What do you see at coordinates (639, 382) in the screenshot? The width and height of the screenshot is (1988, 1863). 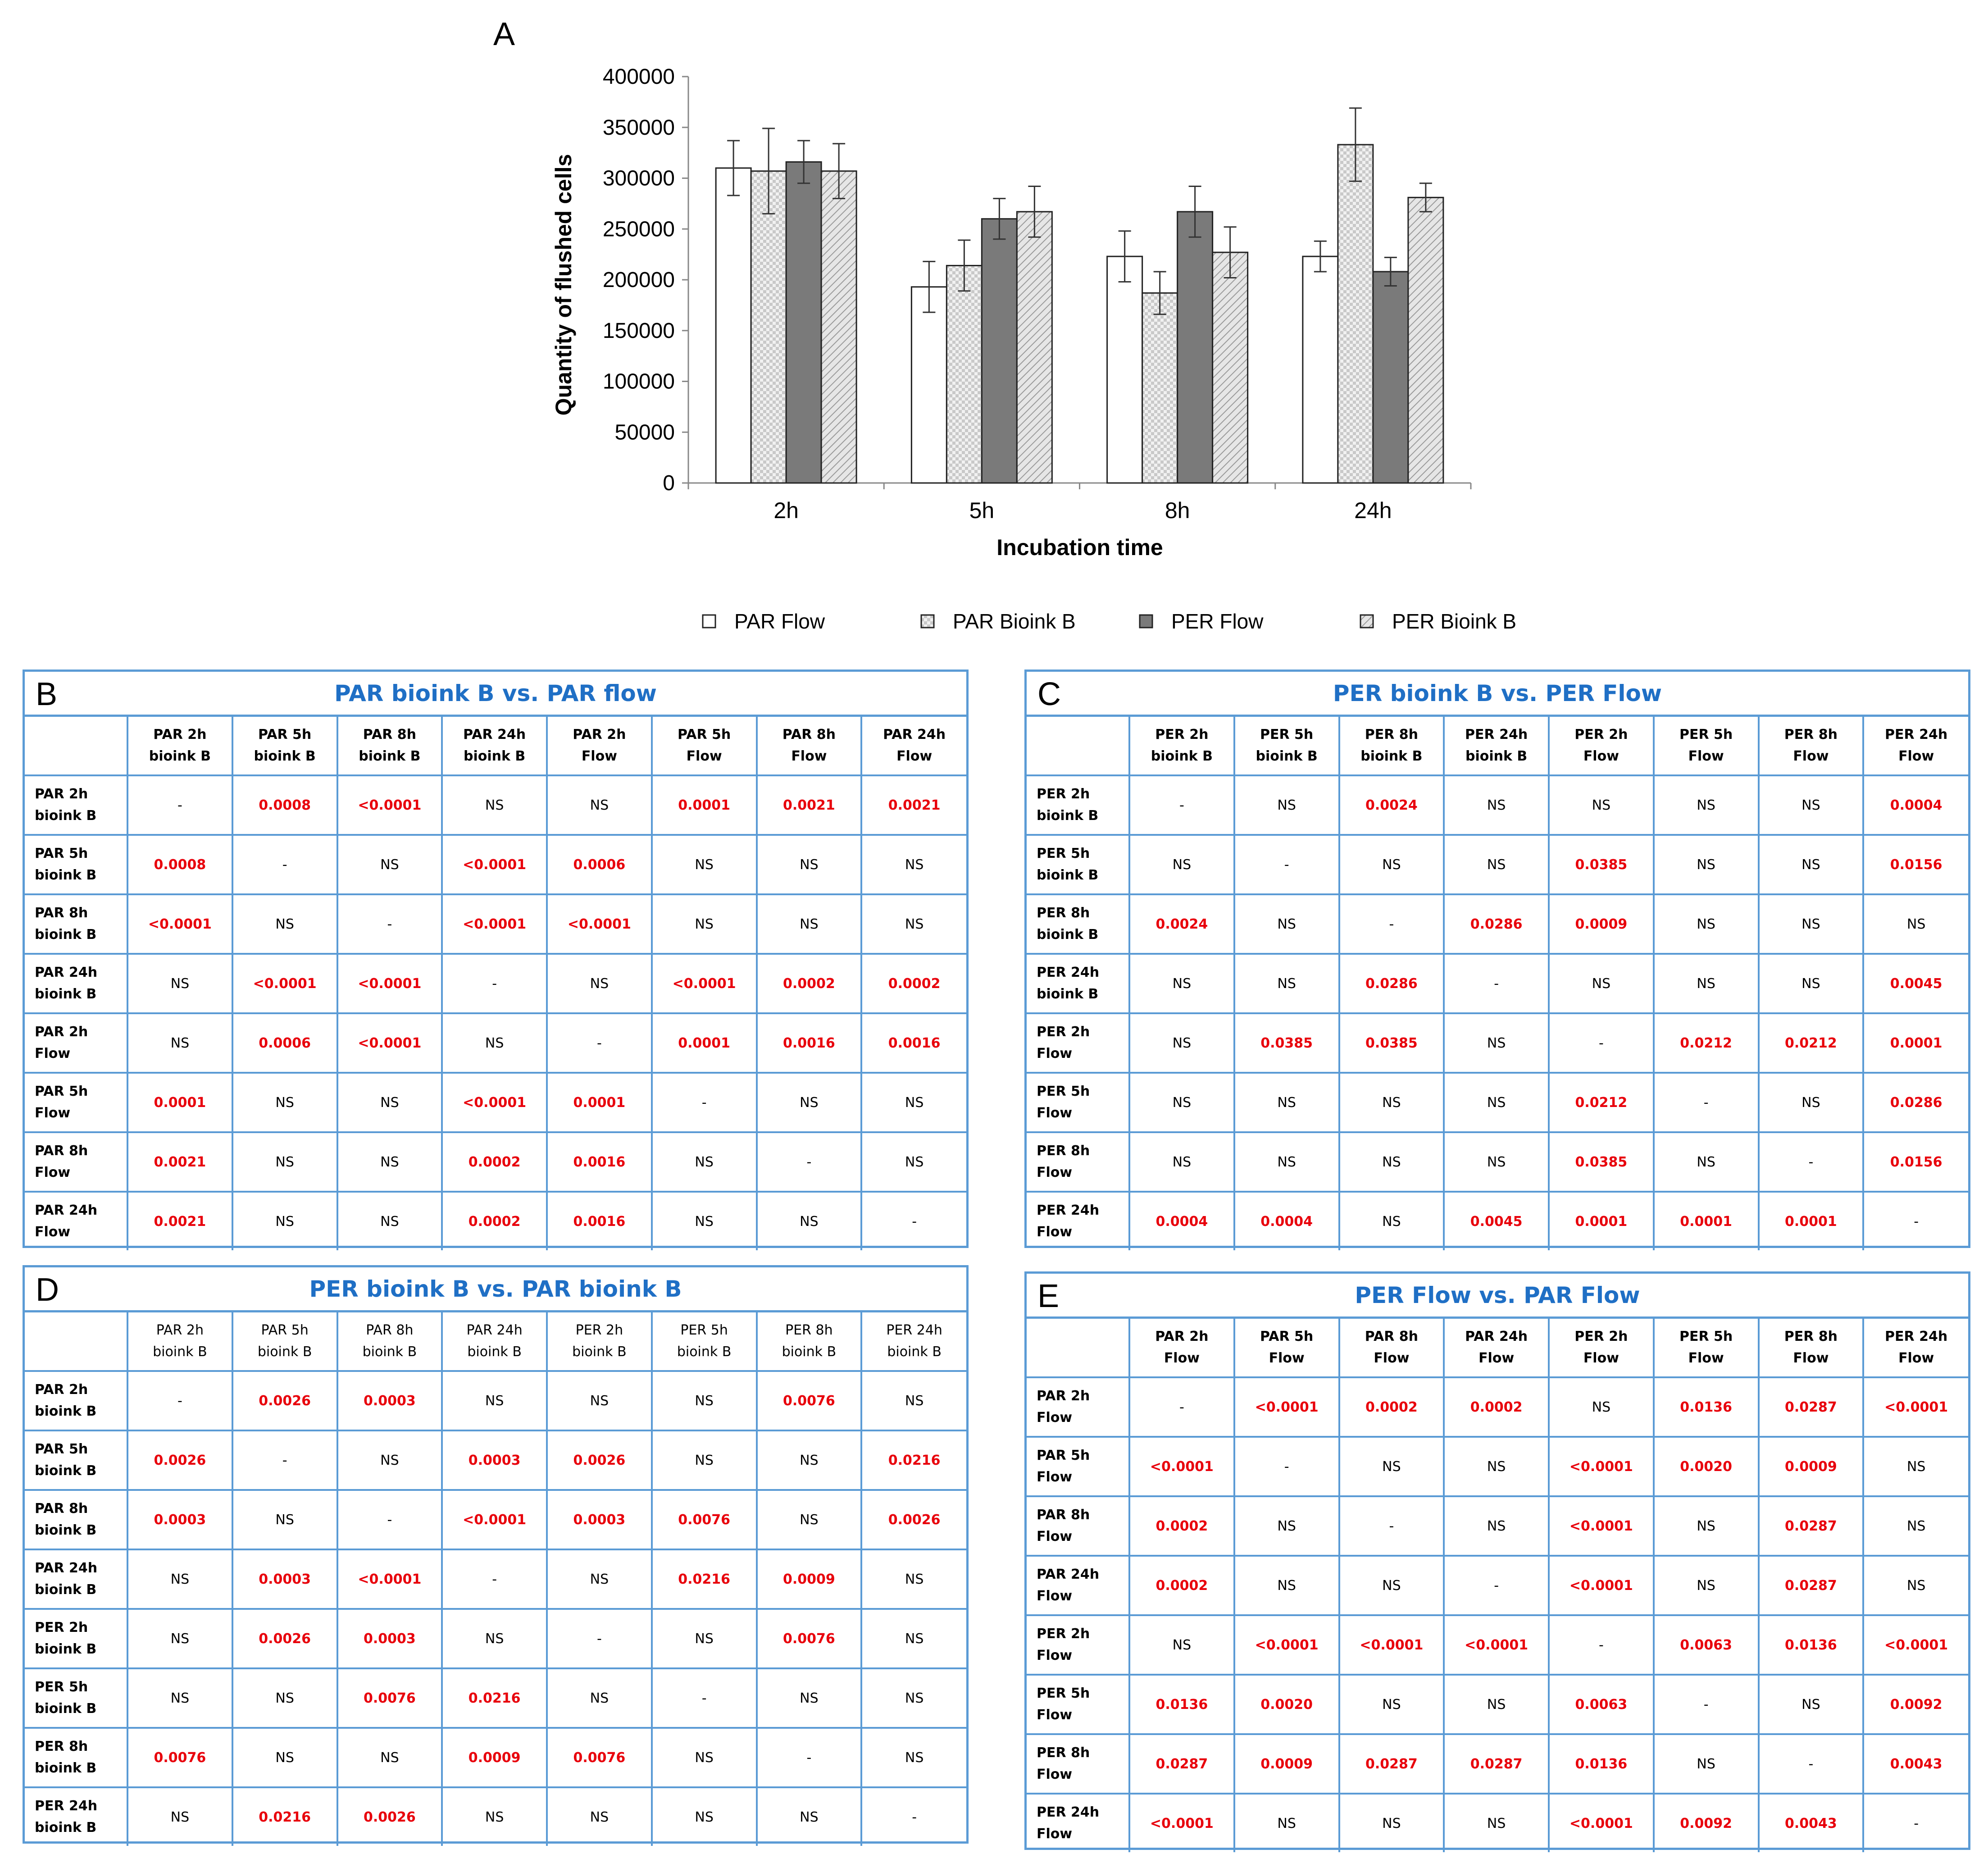 I see `y-tick-label: 100000` at bounding box center [639, 382].